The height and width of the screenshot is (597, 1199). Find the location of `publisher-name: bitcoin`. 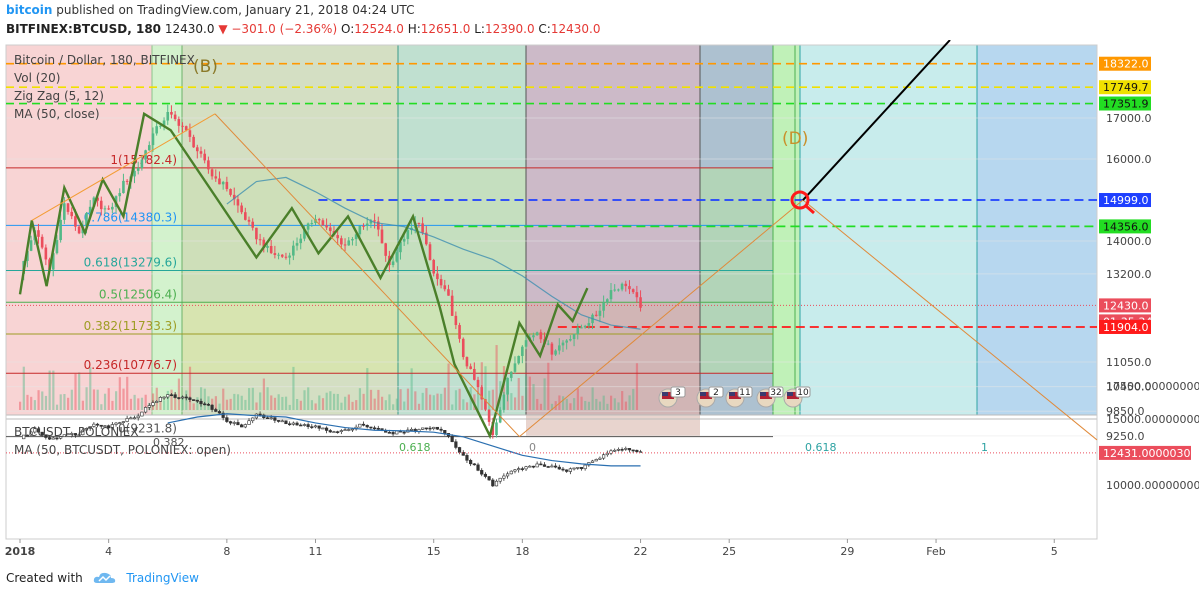

publisher-name: bitcoin is located at coordinates (29, 10).